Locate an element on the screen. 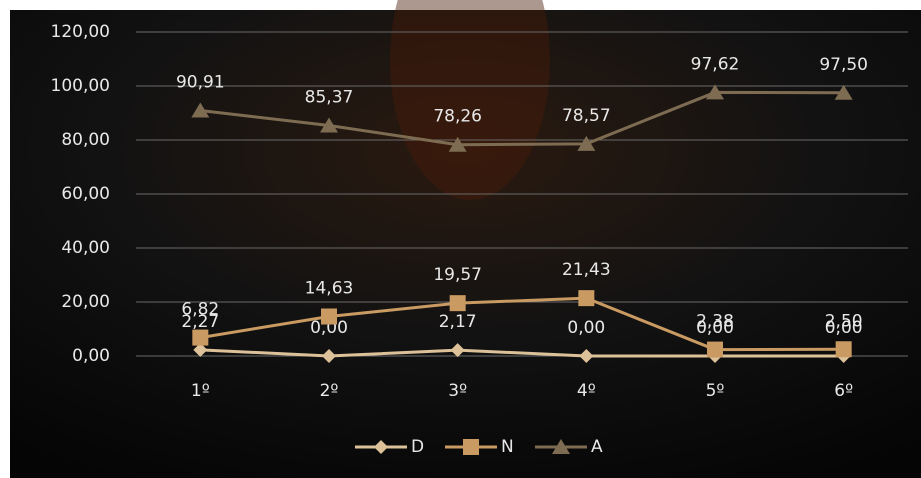 The image size is (921, 478). x-tick-label: 2º is located at coordinates (329, 391).